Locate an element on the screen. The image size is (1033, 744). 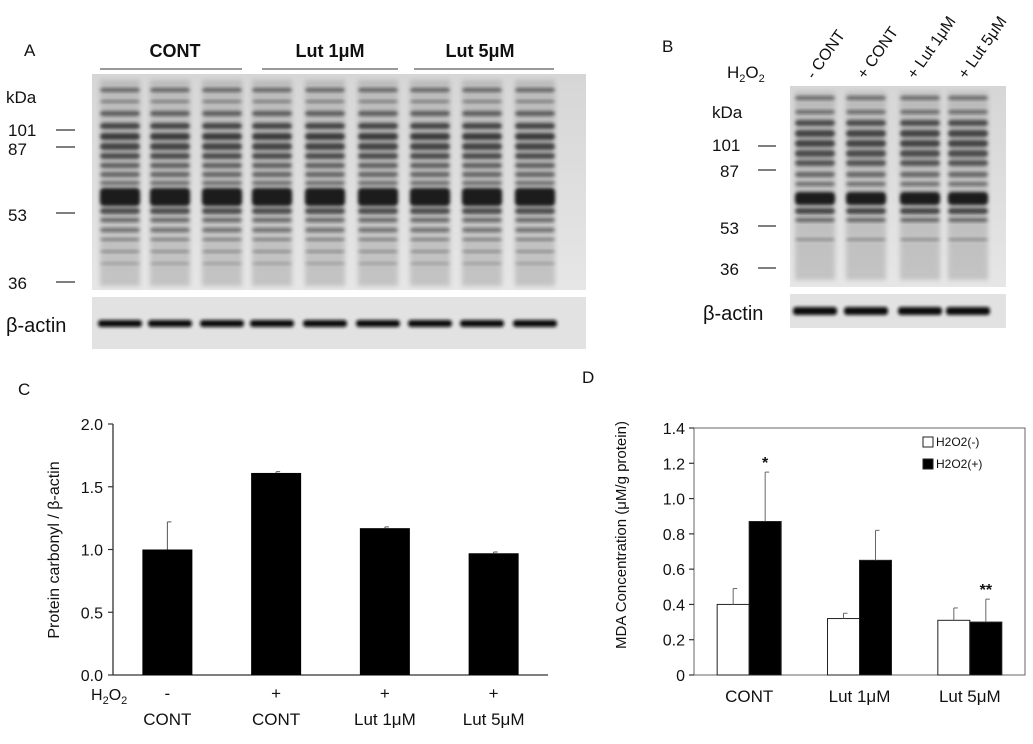
loading-control-label: β-actin is located at coordinates (733, 314).